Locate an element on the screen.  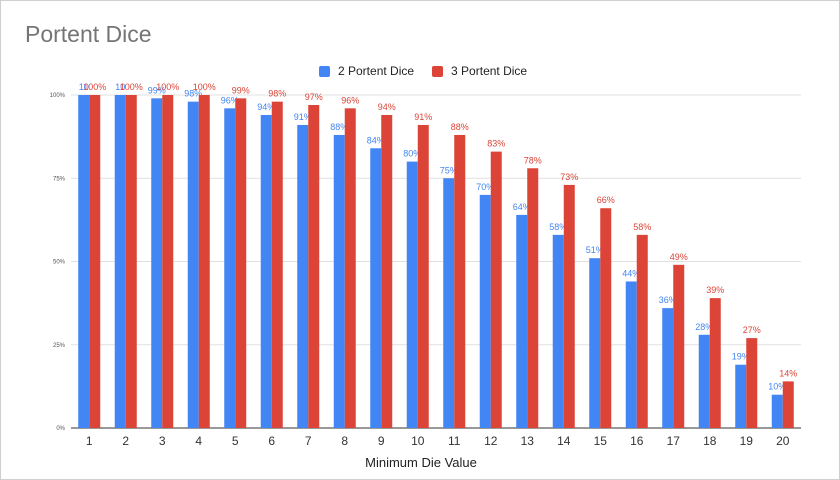
x-tick-label: 3 is located at coordinates (162, 441).